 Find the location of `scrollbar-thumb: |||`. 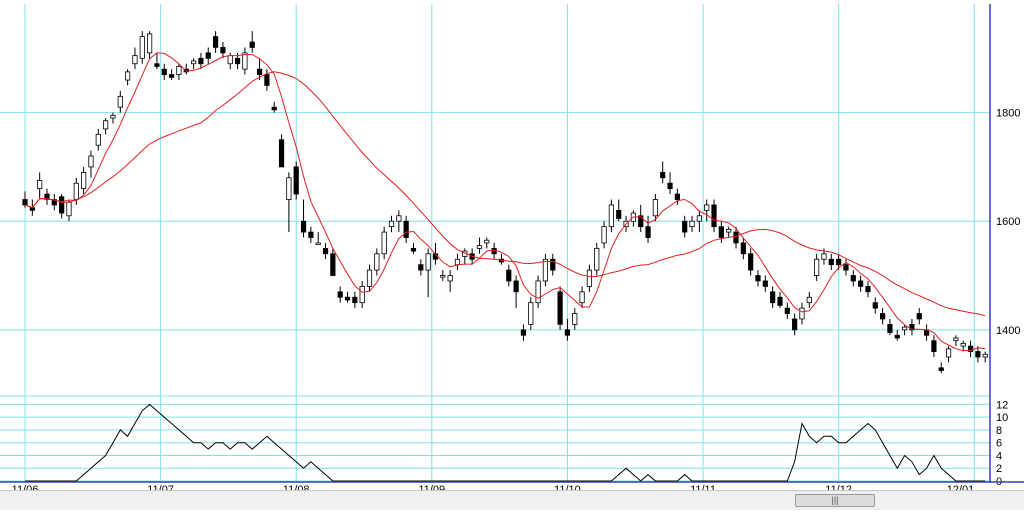

scrollbar-thumb: ||| is located at coordinates (835, 500).